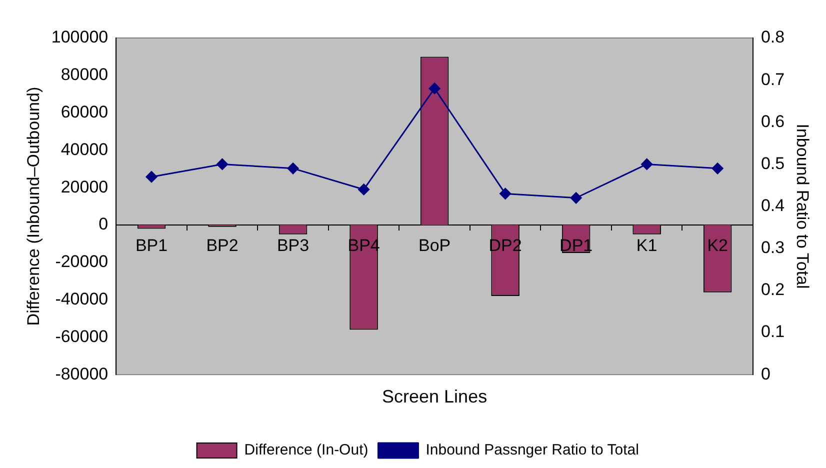 Image resolution: width=826 pixels, height=468 pixels. Describe the element at coordinates (802, 206) in the screenshot. I see `y2-axis-title: Inbound Ratio to Total` at that location.